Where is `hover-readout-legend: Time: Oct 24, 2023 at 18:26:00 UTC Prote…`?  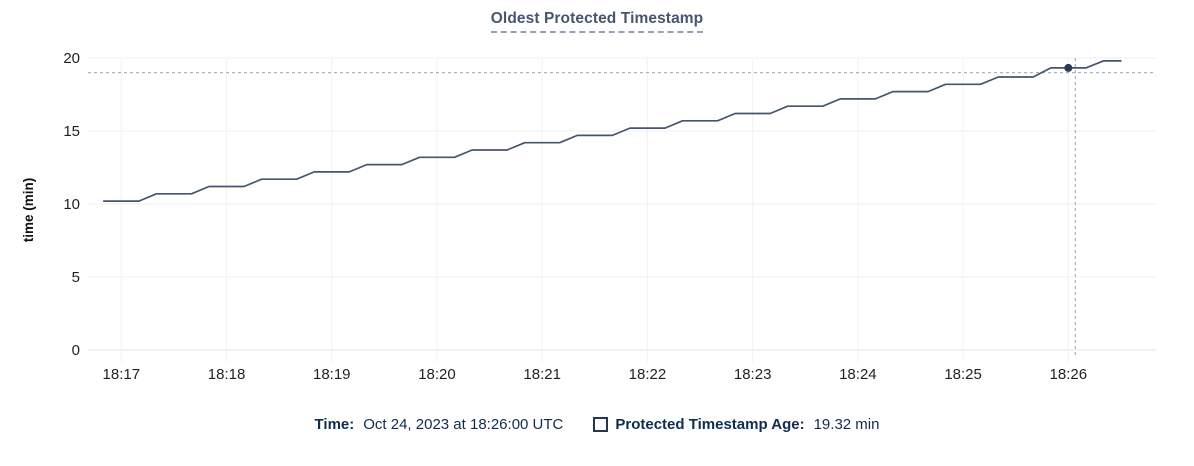
hover-readout-legend: Time: Oct 24, 2023 at 18:26:00 UTC Prote… is located at coordinates (597, 424).